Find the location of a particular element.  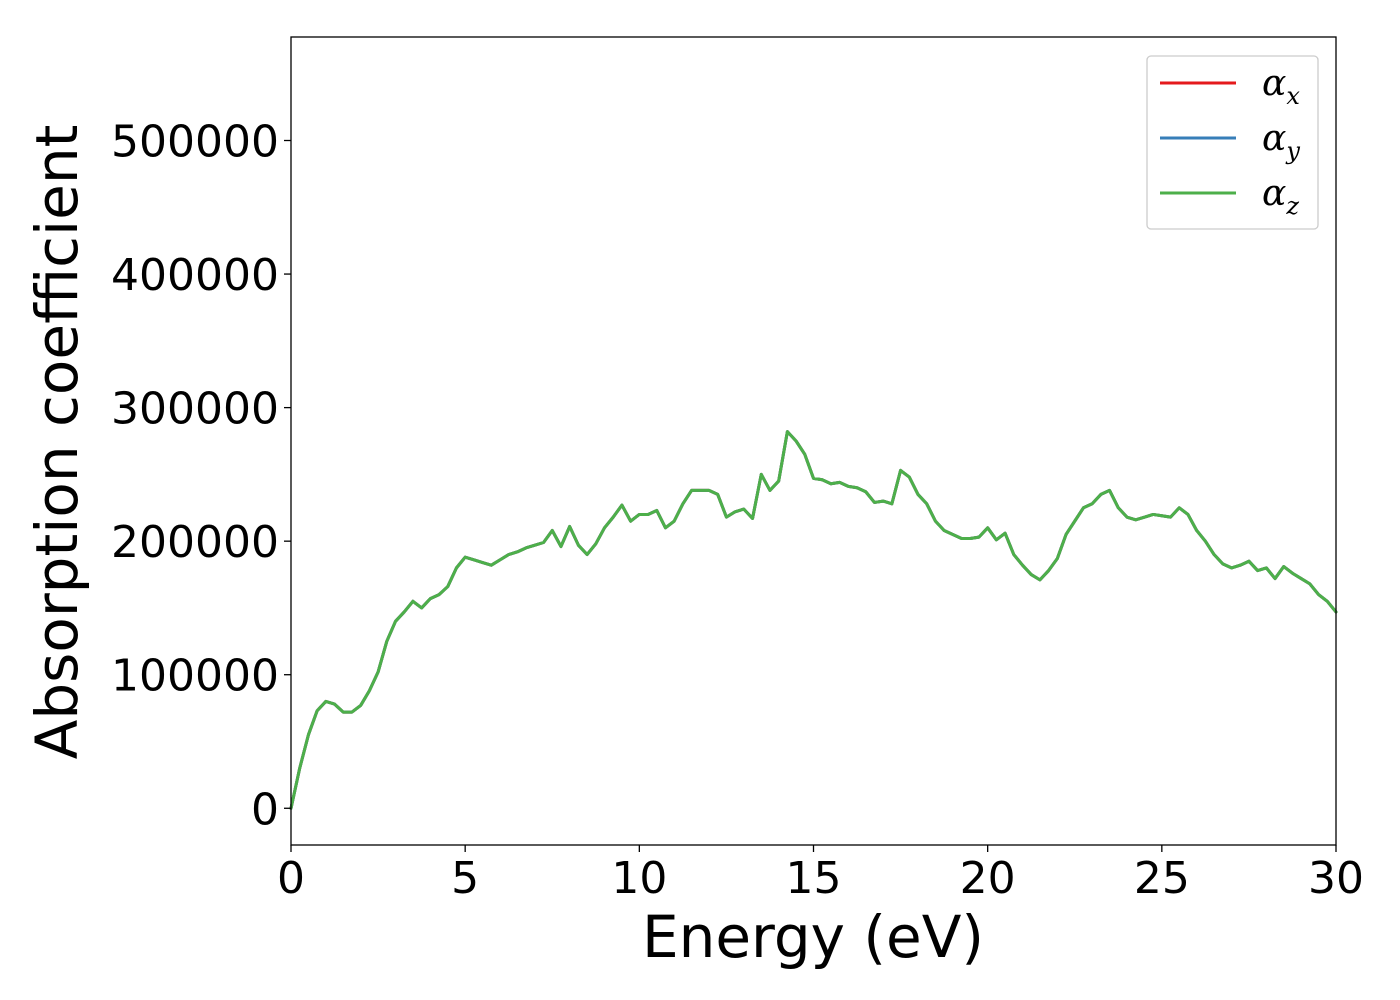

x-axis: 0 5 10 15 20 25 30 is located at coordinates (820, 874).